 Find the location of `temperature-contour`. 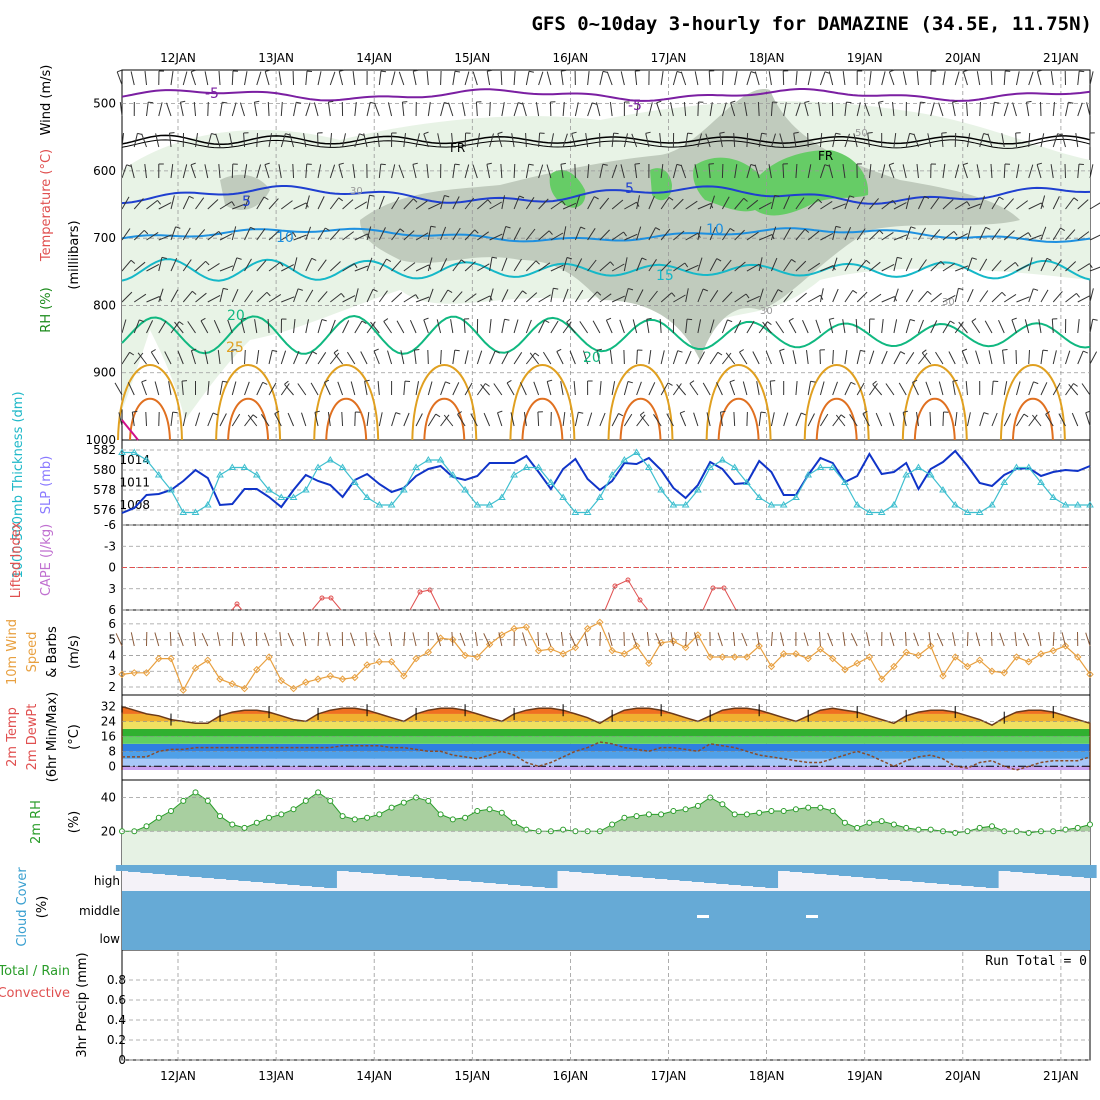

temperature-contour is located at coordinates (346, 402).